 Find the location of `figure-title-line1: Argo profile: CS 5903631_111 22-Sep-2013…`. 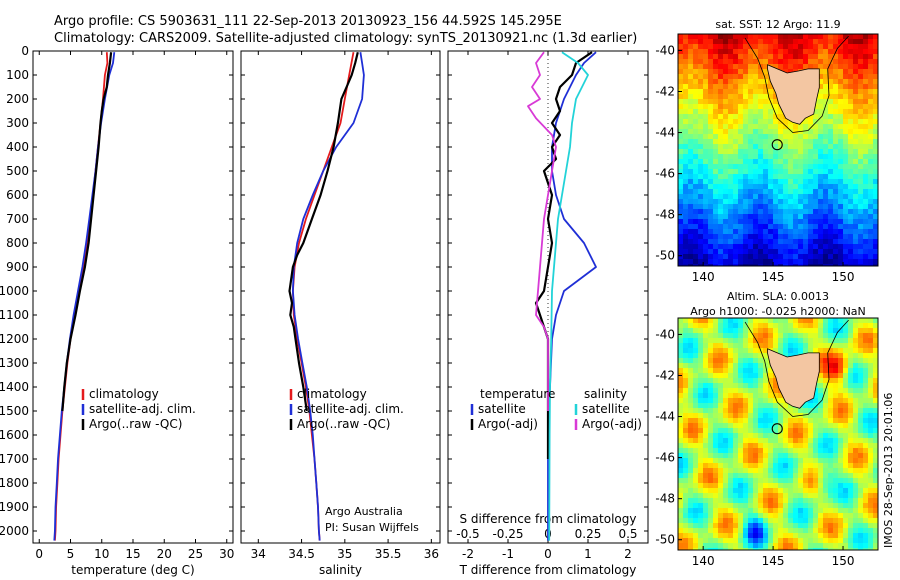

figure-title-line1: Argo profile: CS 5903631_111 22-Sep-2013… is located at coordinates (308, 21).